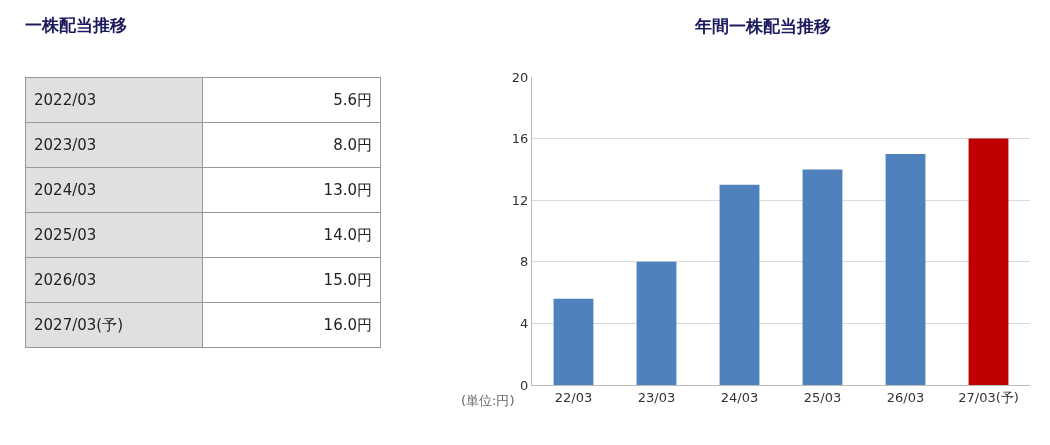 The image size is (1050, 445). I want to click on y-tick-label: 12, so click(520, 200).